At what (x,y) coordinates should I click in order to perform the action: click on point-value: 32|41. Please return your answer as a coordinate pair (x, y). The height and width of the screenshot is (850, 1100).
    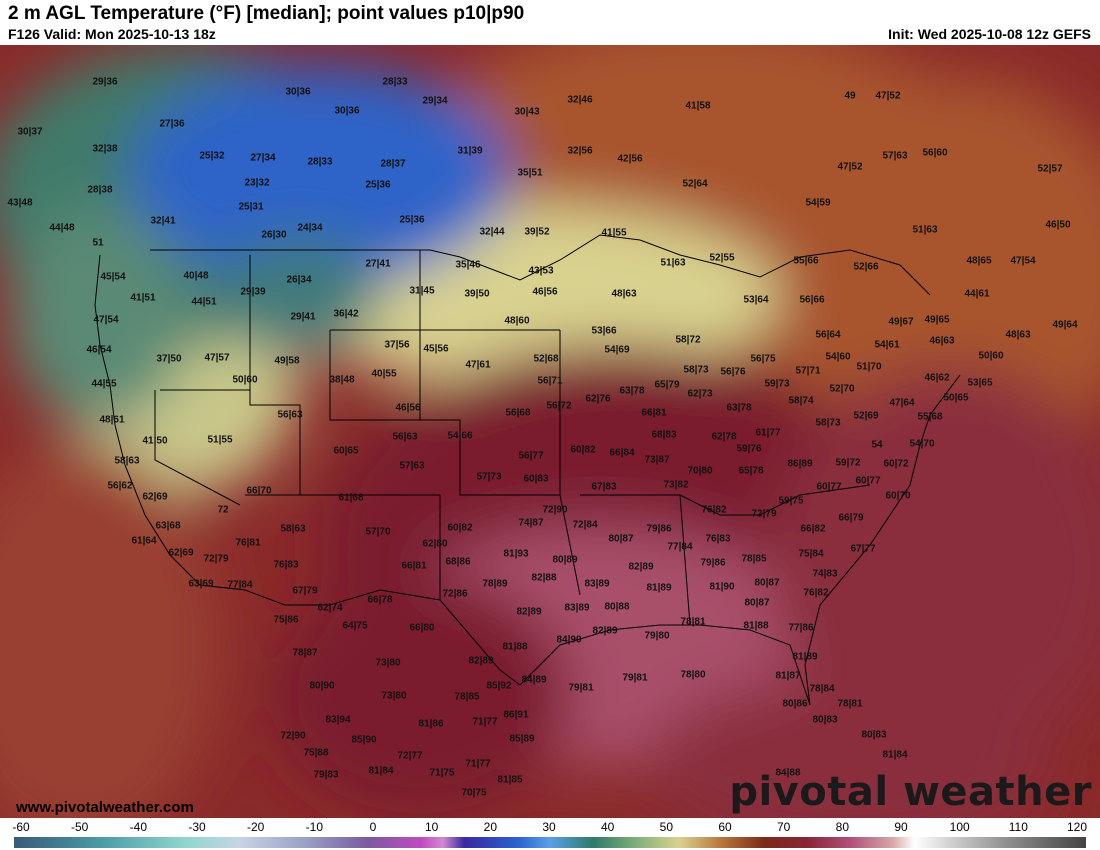
    Looking at the image, I should click on (163, 221).